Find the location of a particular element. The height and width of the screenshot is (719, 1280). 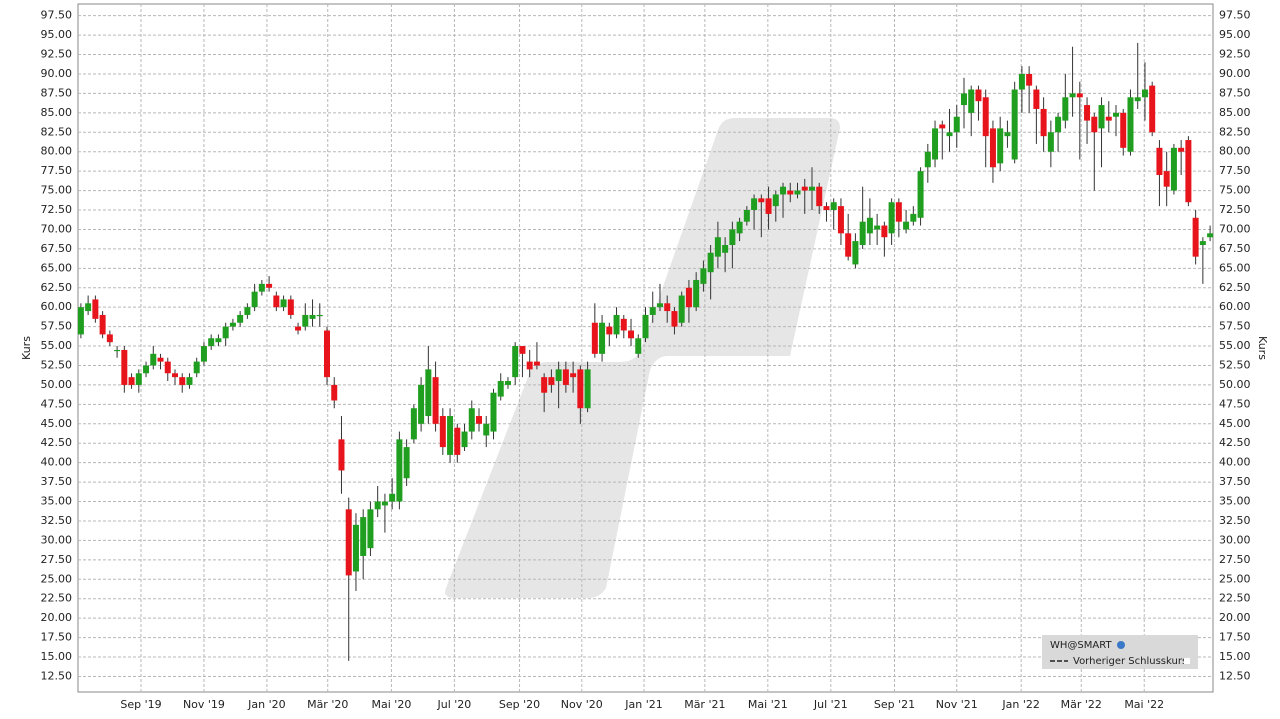

y-tick-label: 42.50 is located at coordinates (57, 442).